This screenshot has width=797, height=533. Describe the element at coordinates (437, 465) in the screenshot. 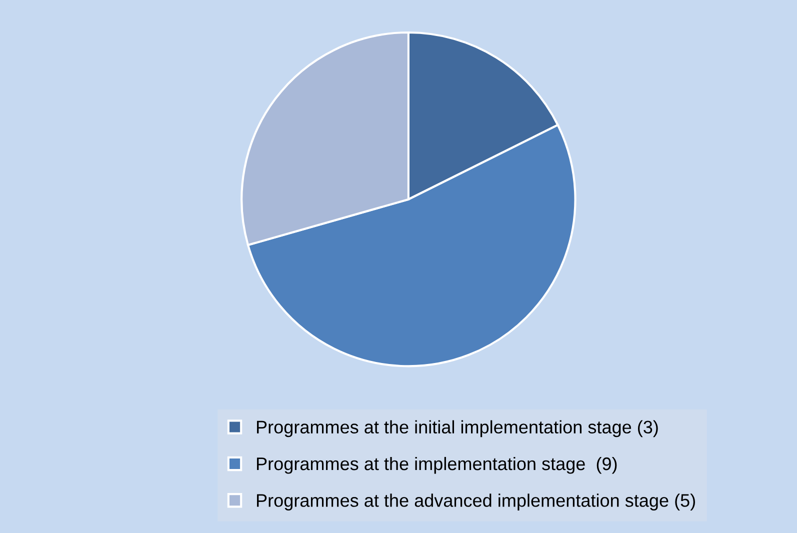

I see `legend-label: Programmes at the implementation stage (9)` at that location.